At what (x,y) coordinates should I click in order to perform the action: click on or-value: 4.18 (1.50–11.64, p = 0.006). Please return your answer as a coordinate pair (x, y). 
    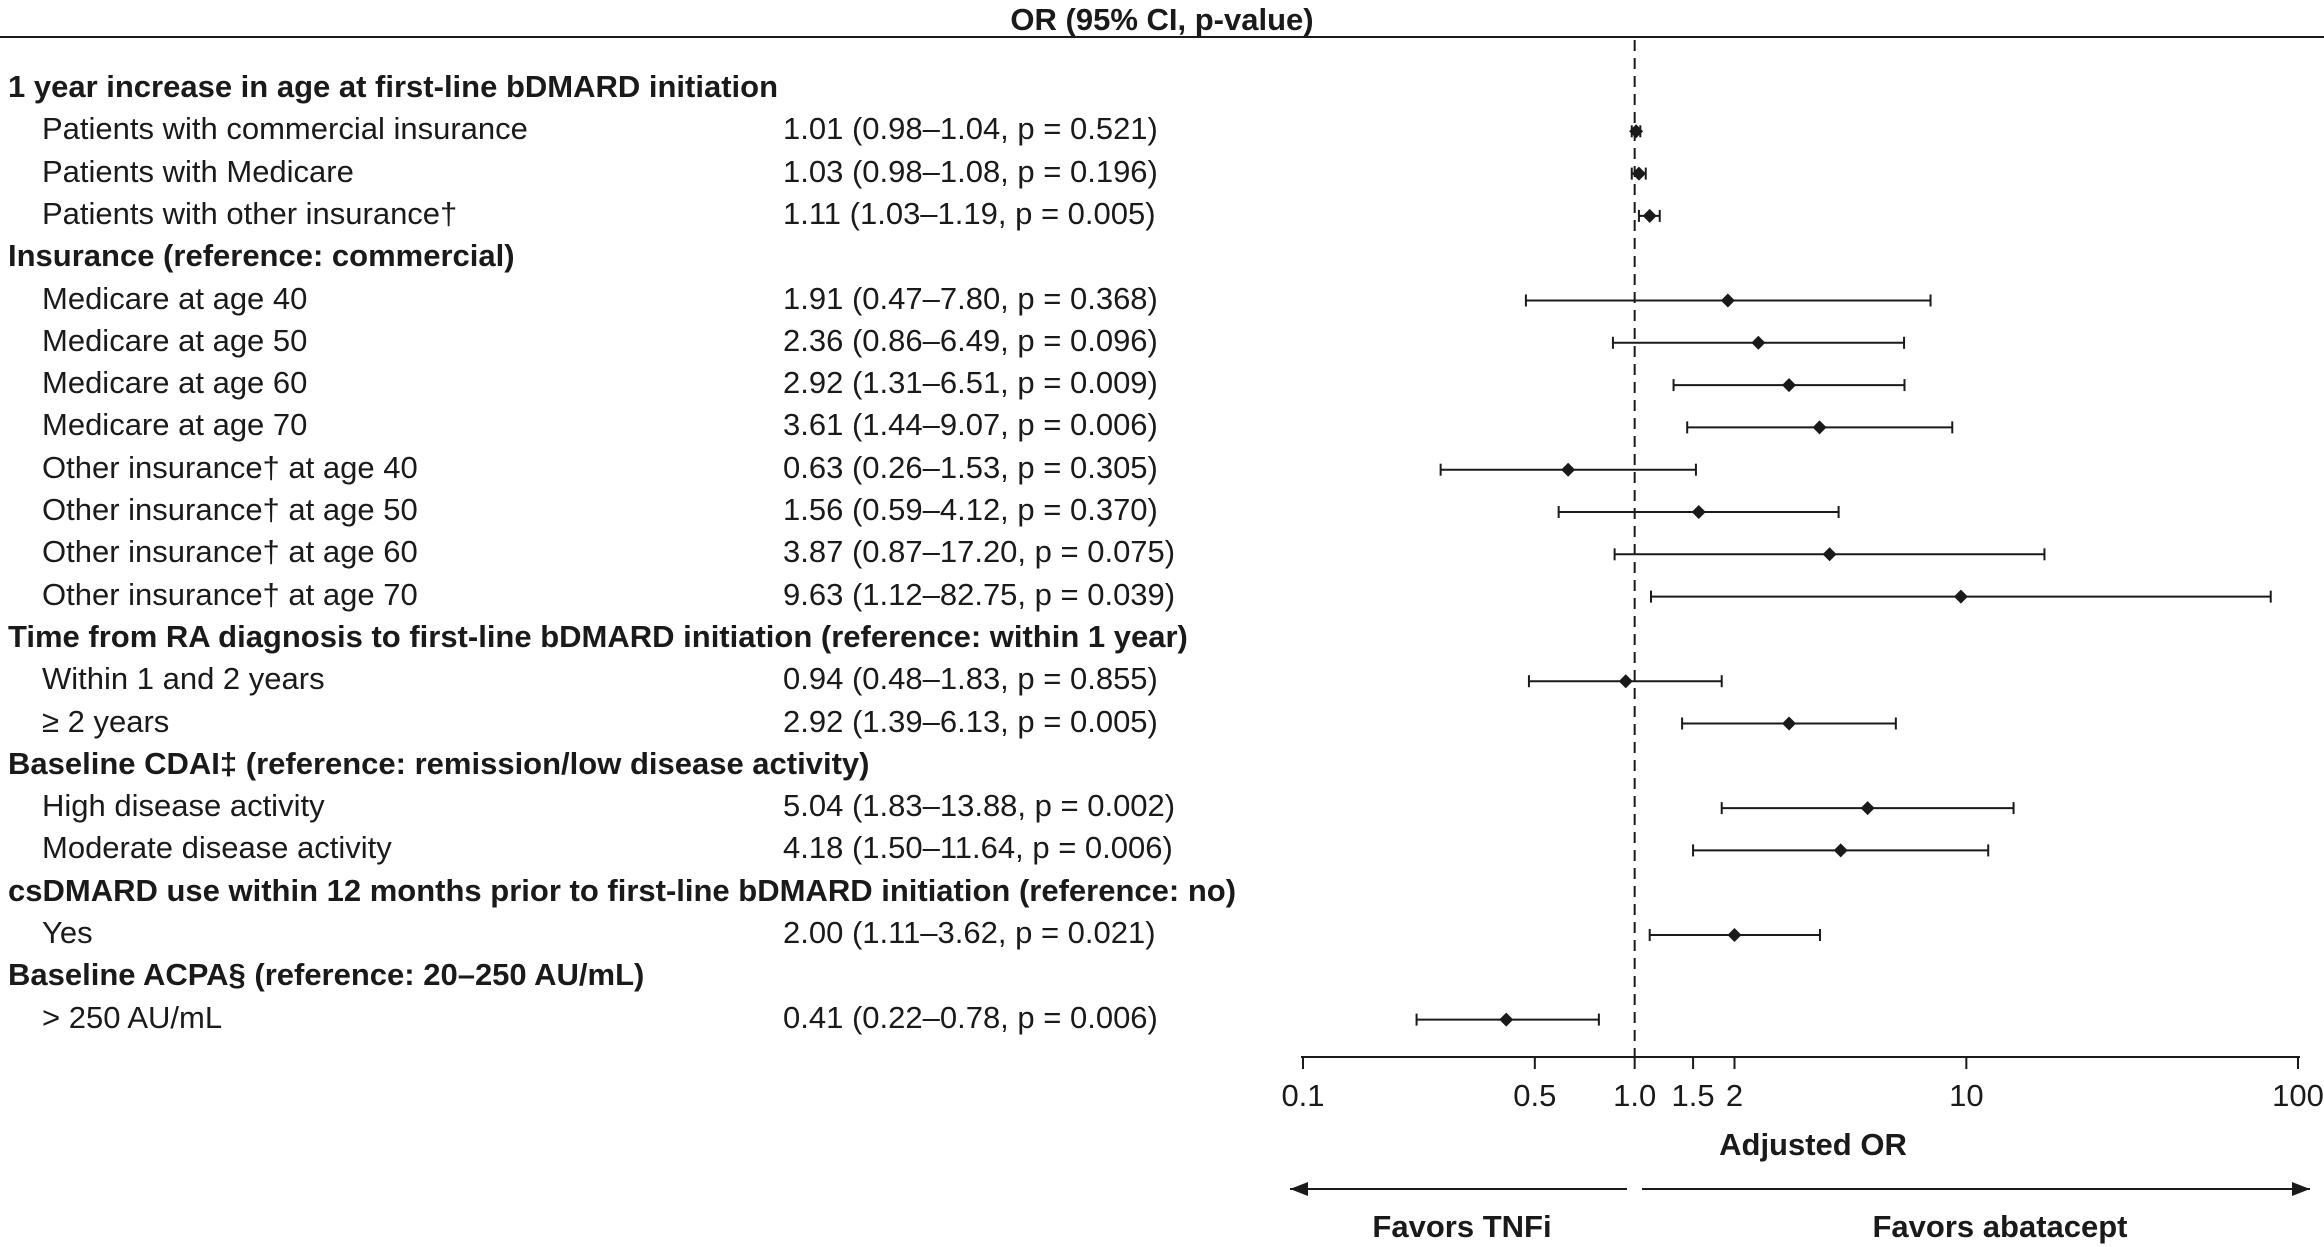
    Looking at the image, I should click on (978, 848).